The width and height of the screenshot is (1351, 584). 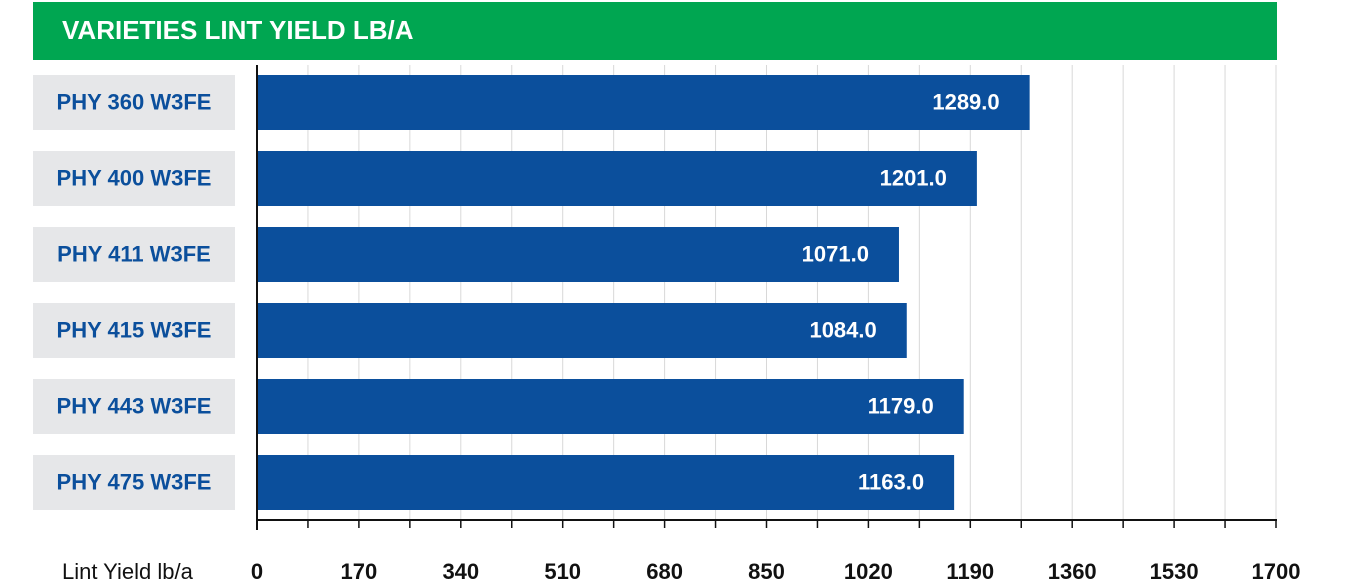 What do you see at coordinates (1174, 571) in the screenshot?
I see `x-tick-label: 1530` at bounding box center [1174, 571].